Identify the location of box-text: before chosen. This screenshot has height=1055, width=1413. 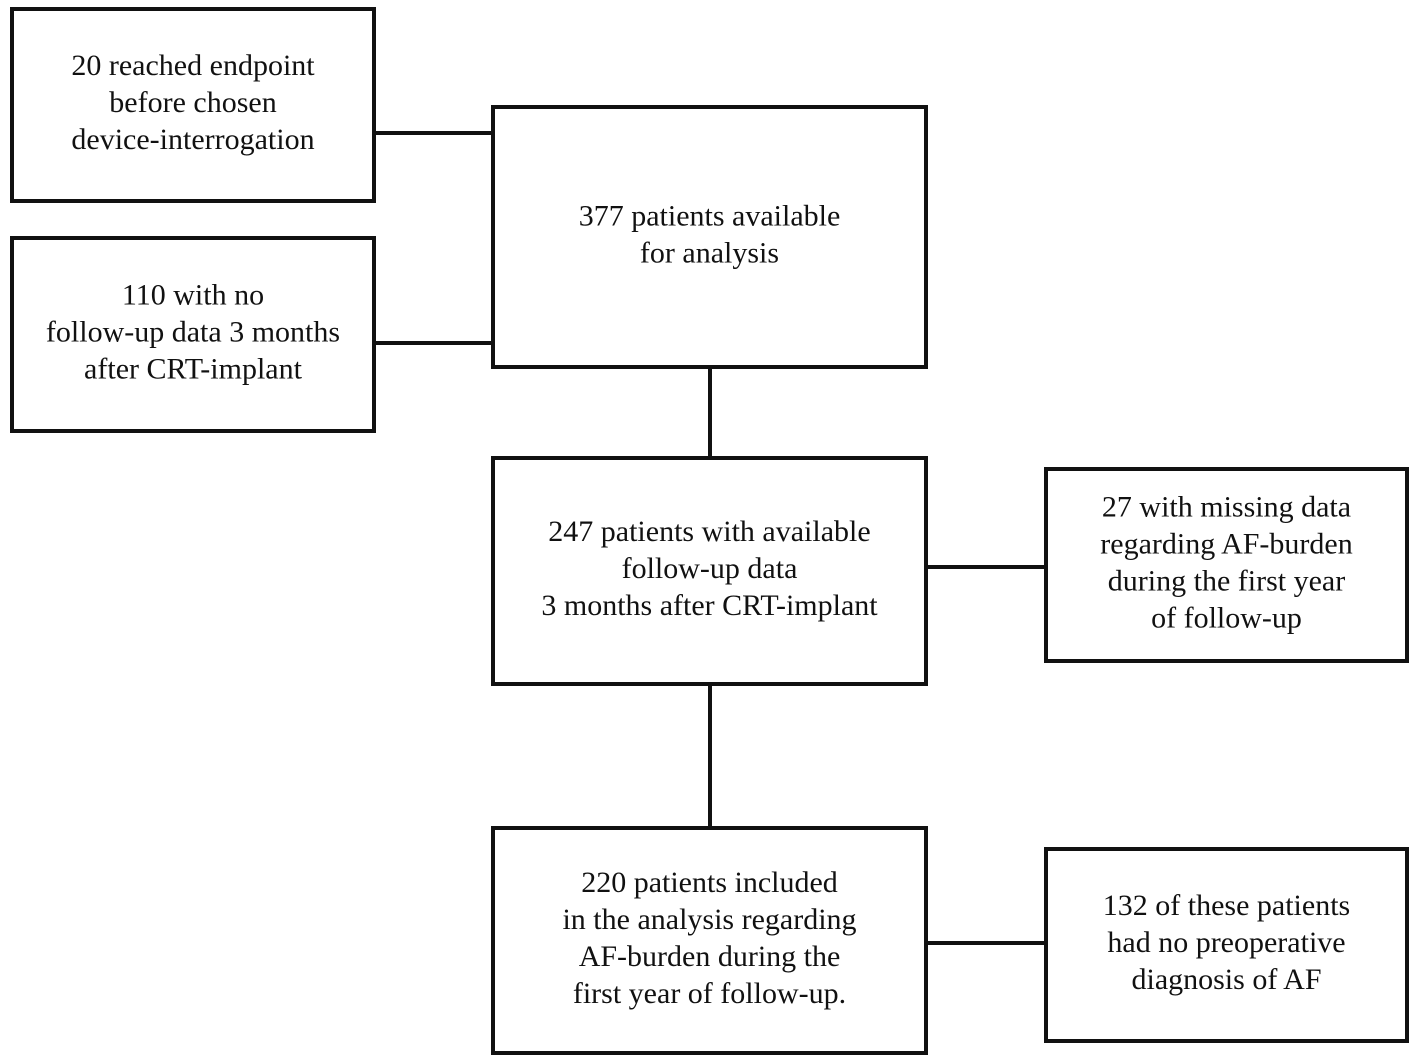
(192, 102).